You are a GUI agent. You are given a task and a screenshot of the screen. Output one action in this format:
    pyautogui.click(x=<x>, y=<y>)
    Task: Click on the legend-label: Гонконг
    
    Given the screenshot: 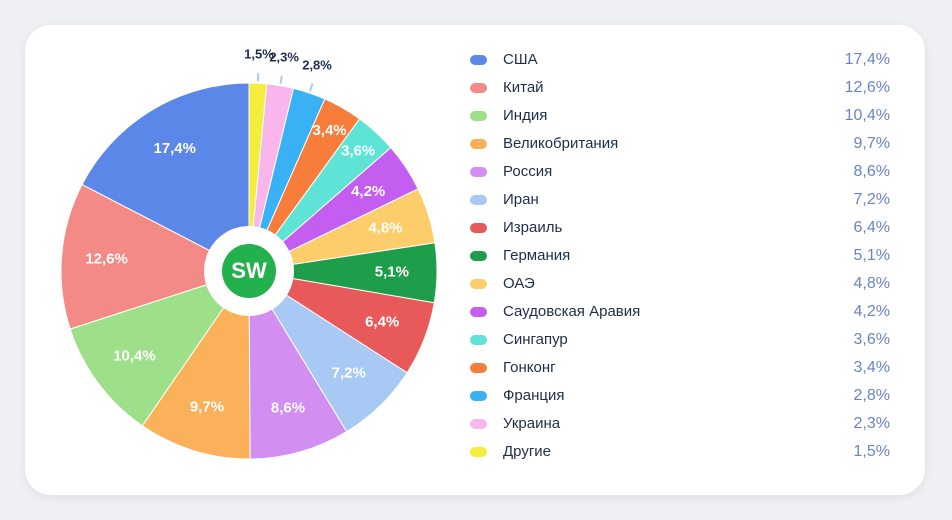 What is the action you would take?
    pyautogui.click(x=529, y=367)
    